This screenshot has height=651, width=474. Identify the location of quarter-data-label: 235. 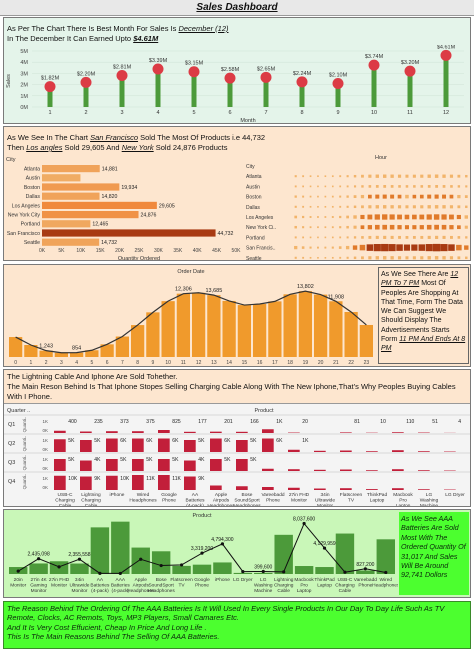
(98, 422).